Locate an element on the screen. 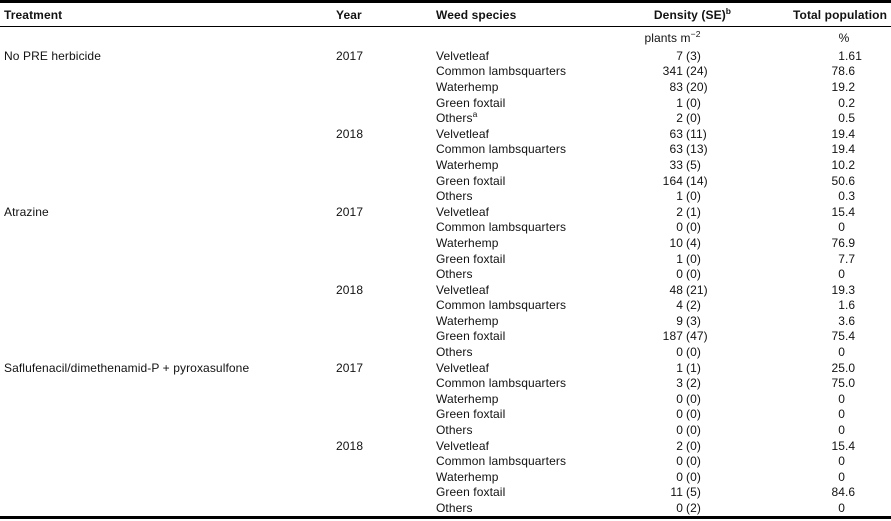 The width and height of the screenshot is (891, 521). density-mean: 341 is located at coordinates (672, 71).